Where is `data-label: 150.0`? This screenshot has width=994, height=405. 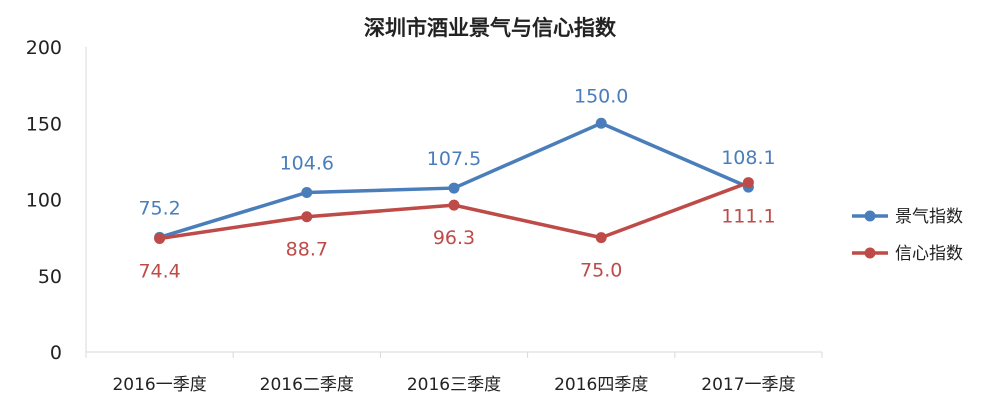
data-label: 150.0 is located at coordinates (601, 96).